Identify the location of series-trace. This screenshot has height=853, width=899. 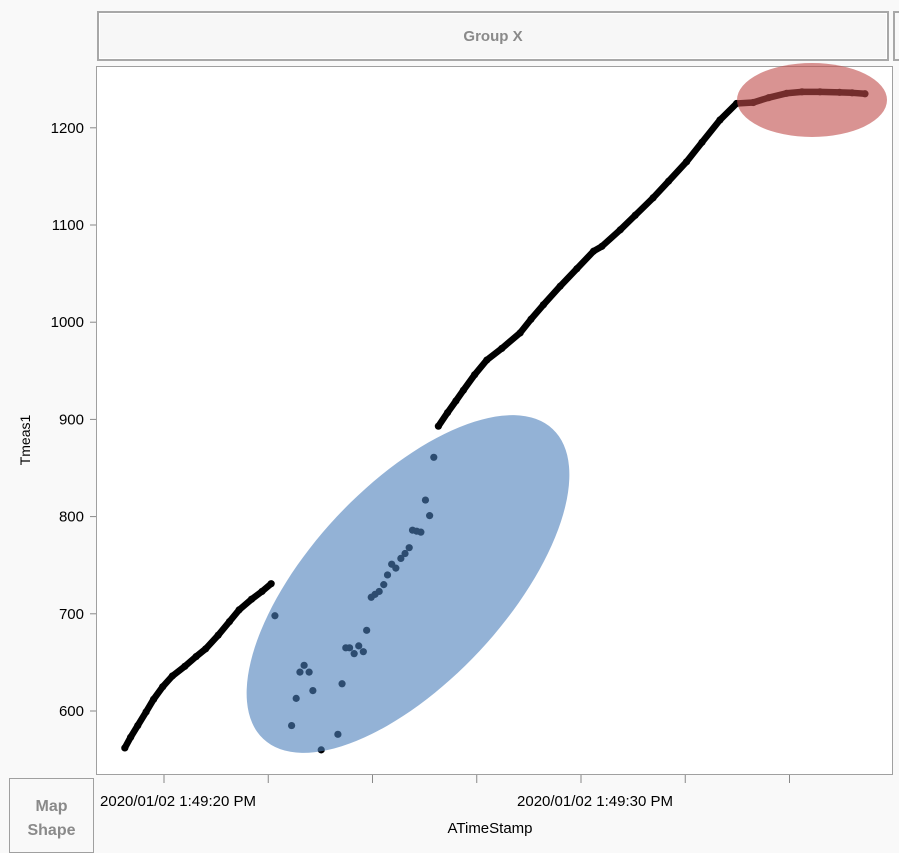
(198, 666).